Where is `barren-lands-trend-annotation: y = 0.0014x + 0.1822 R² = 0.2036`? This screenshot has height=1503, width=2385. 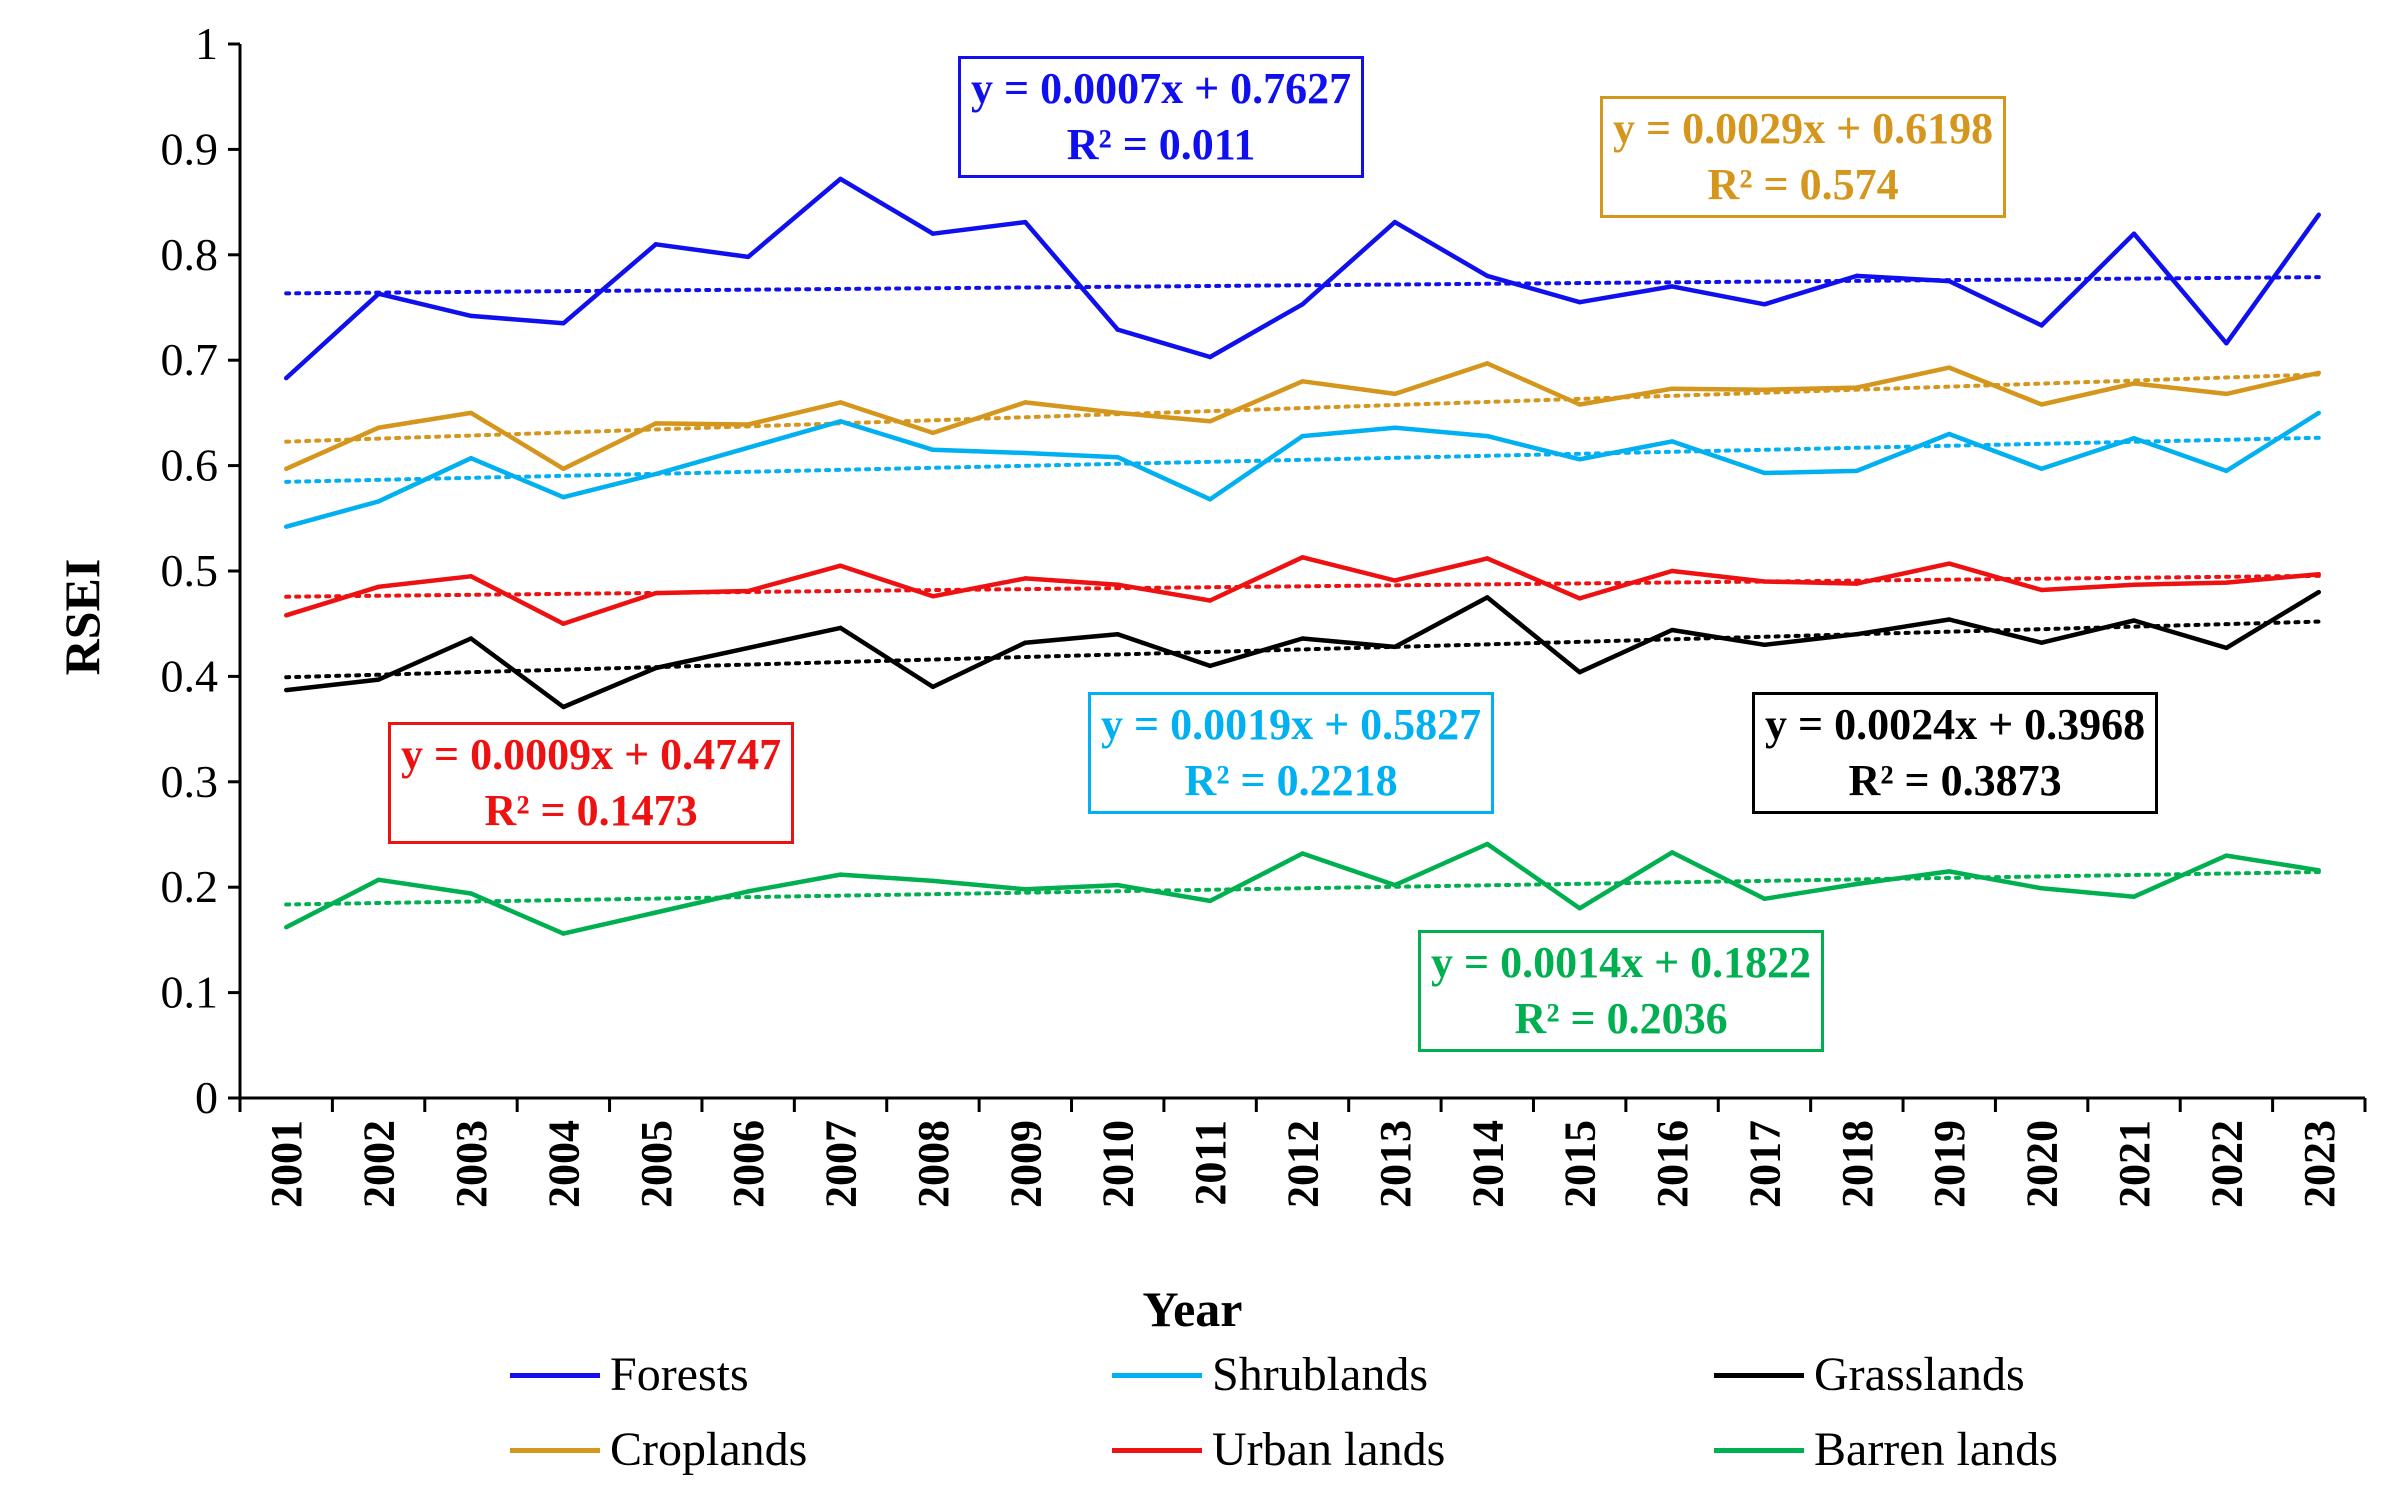 barren-lands-trend-annotation: y = 0.0014x + 0.1822 R² = 0.2036 is located at coordinates (1621, 991).